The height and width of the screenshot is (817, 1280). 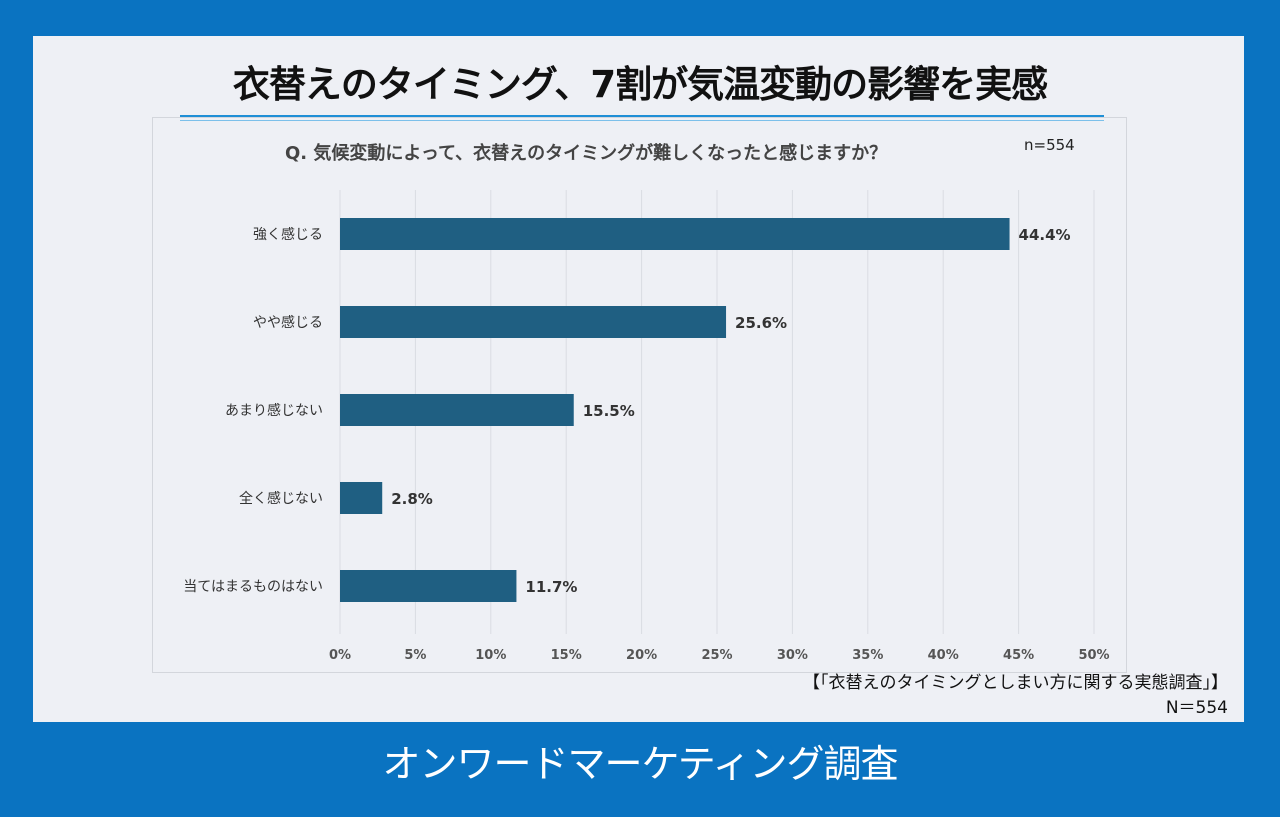 What do you see at coordinates (412, 499) in the screenshot?
I see `bar-value-label: 2.8%` at bounding box center [412, 499].